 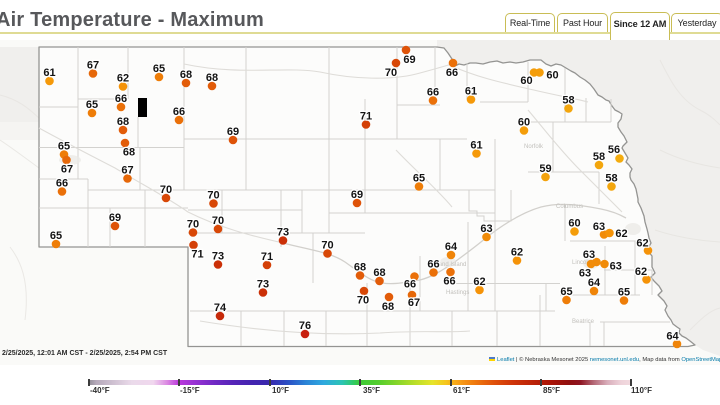 What do you see at coordinates (457, 293) in the screenshot?
I see `svg-text: Hastings` at bounding box center [457, 293].